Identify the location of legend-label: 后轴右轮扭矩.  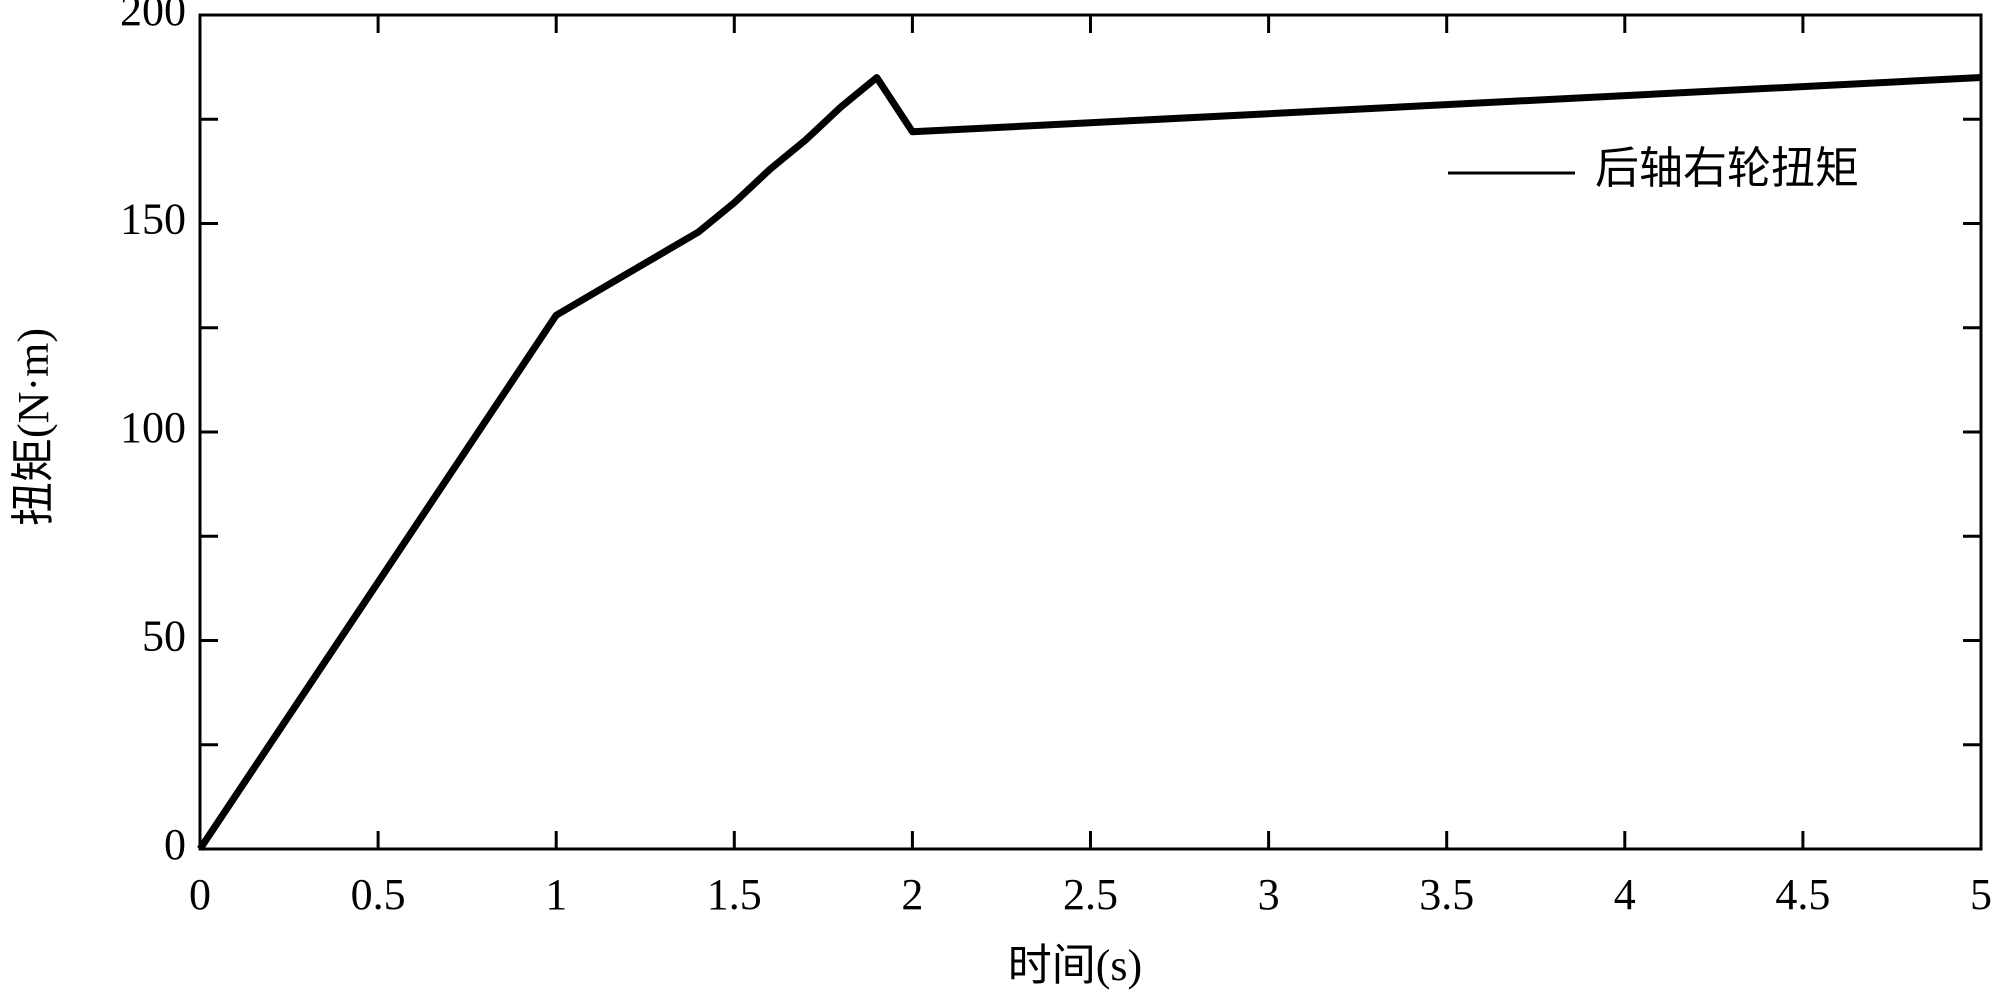
(1727, 168).